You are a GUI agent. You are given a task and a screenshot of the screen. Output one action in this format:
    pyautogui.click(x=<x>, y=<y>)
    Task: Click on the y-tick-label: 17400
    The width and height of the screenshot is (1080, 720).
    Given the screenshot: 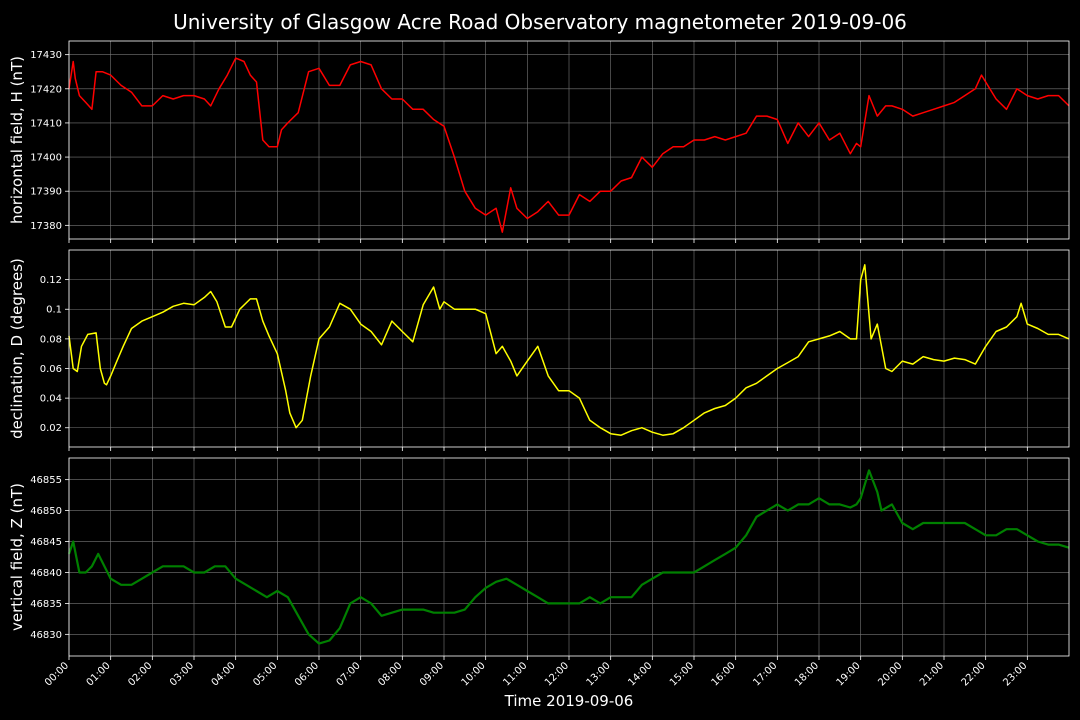 What is the action you would take?
    pyautogui.click(x=46, y=158)
    